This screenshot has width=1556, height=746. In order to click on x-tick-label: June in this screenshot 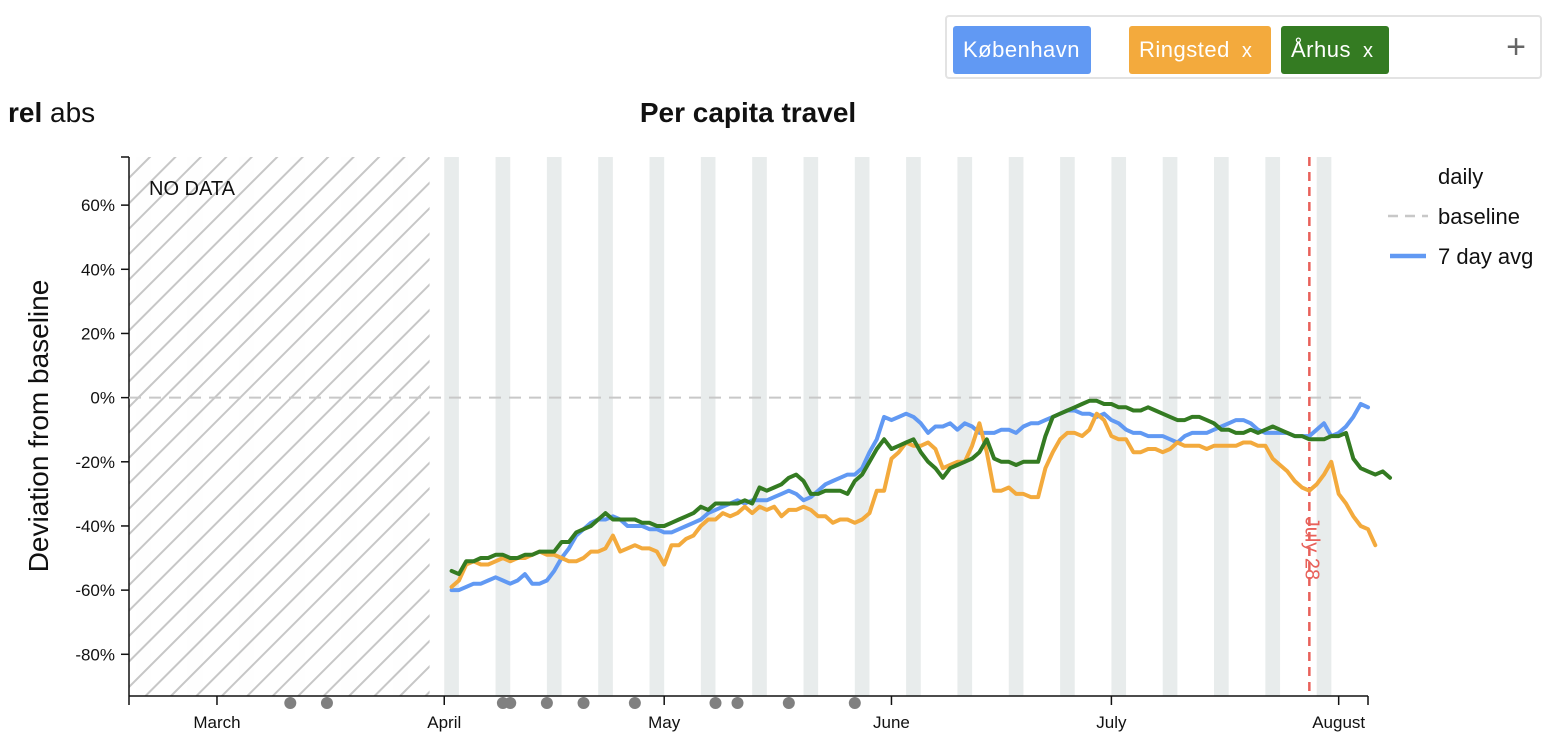, I will do `click(891, 722)`.